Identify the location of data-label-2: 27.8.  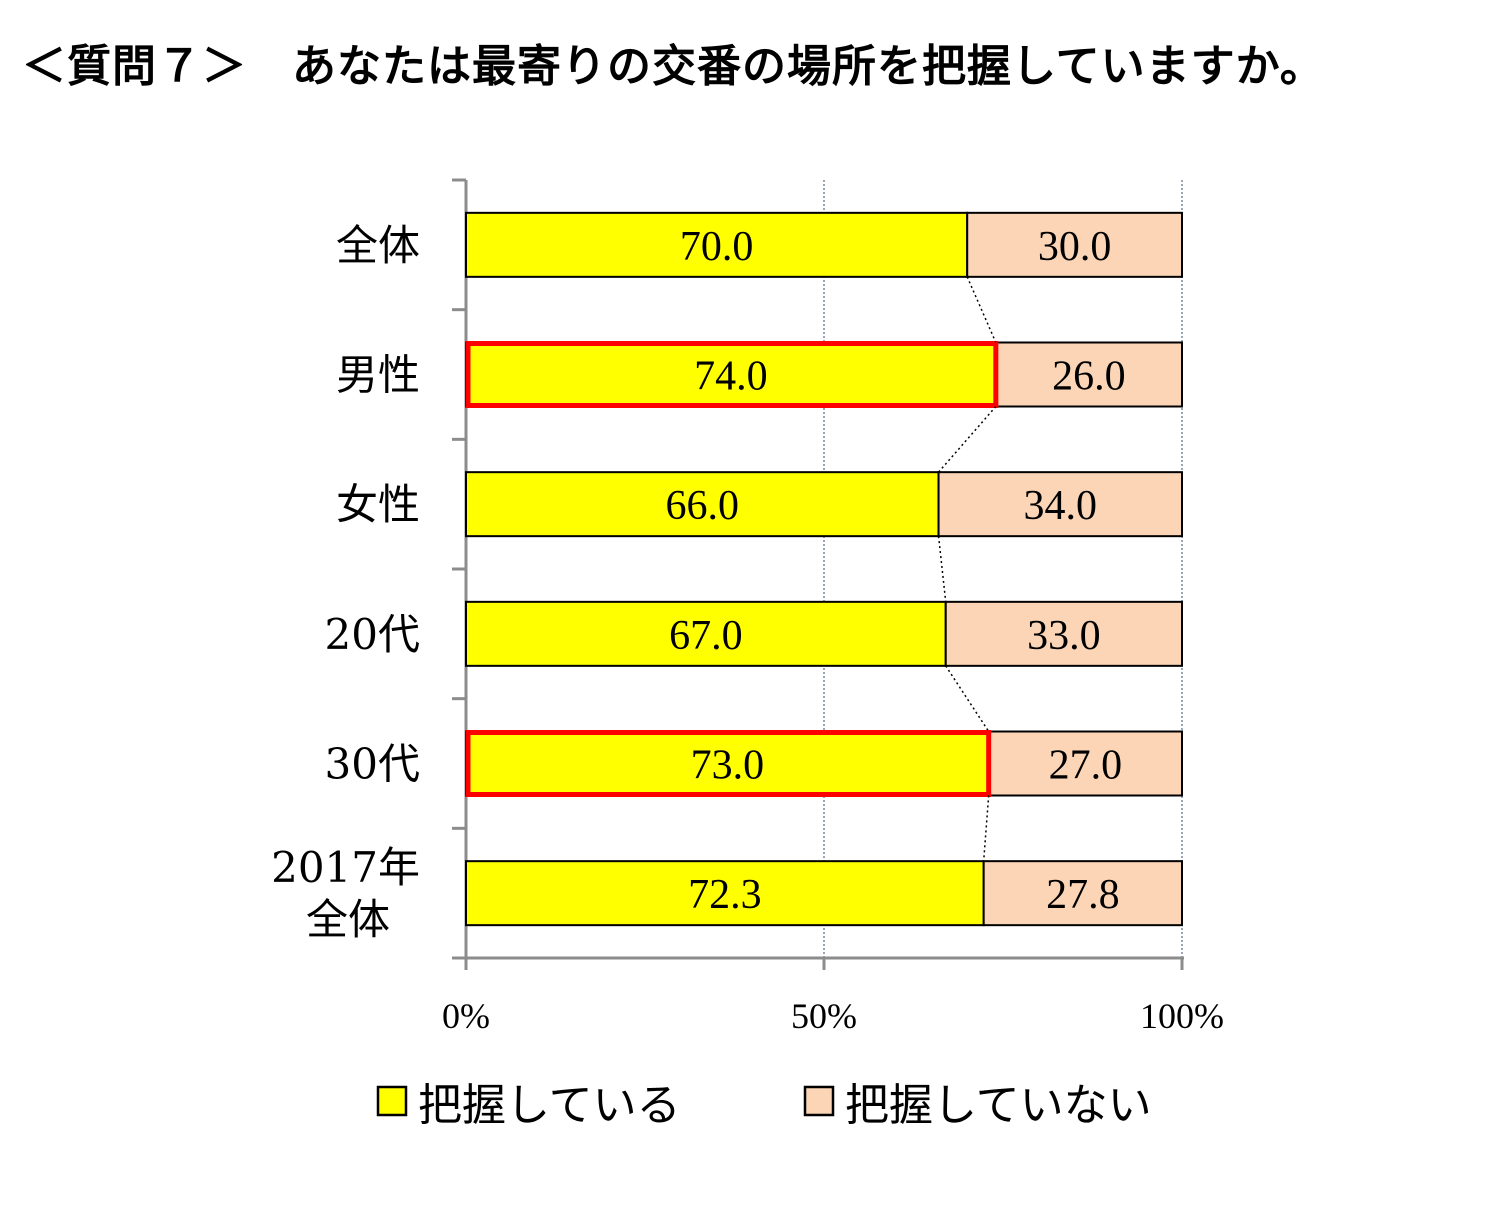
(1083, 895).